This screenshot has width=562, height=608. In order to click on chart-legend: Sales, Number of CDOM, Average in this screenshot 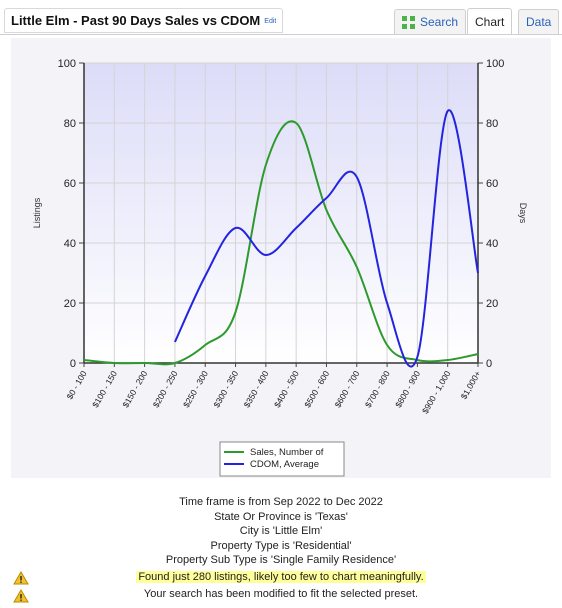, I will do `click(282, 459)`.